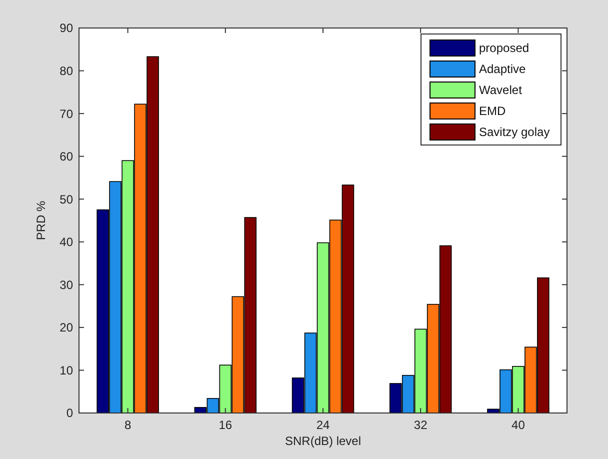 The height and width of the screenshot is (459, 608). I want to click on x-tick-label: 24, so click(323, 425).